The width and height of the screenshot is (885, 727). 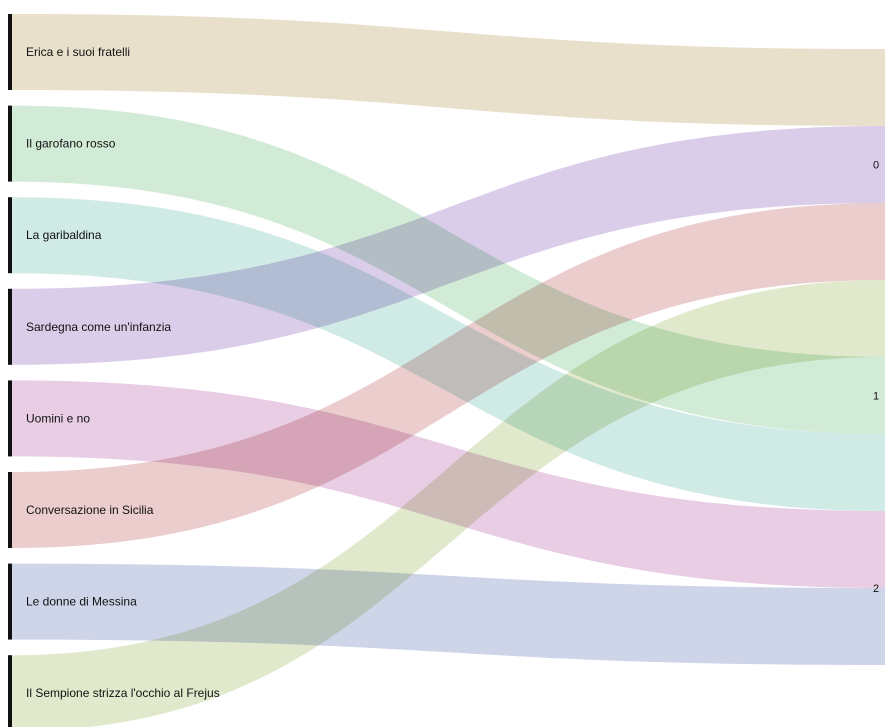 What do you see at coordinates (876, 589) in the screenshot?
I see `target-node-label: 2` at bounding box center [876, 589].